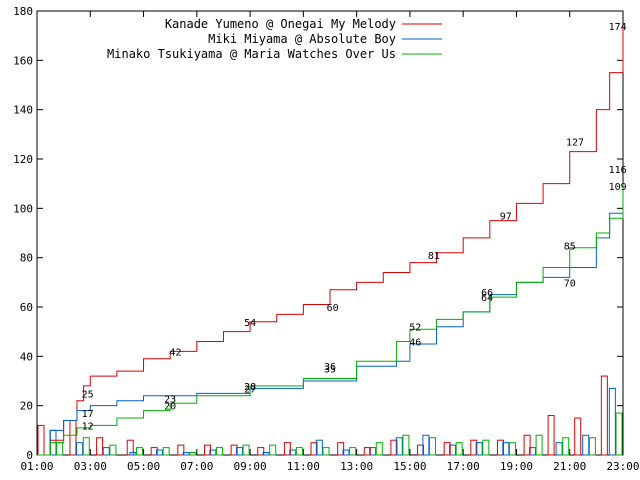  Describe the element at coordinates (618, 170) in the screenshot. I see `data-label: 116` at that location.